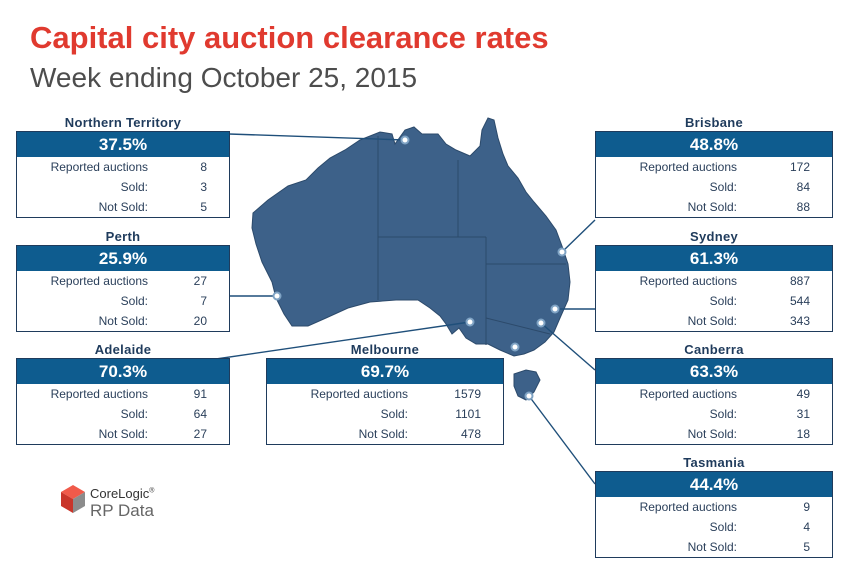 Image resolution: width=852 pixels, height=586 pixels. I want to click on not-sold-row: Not Sold: 27, so click(123, 434).